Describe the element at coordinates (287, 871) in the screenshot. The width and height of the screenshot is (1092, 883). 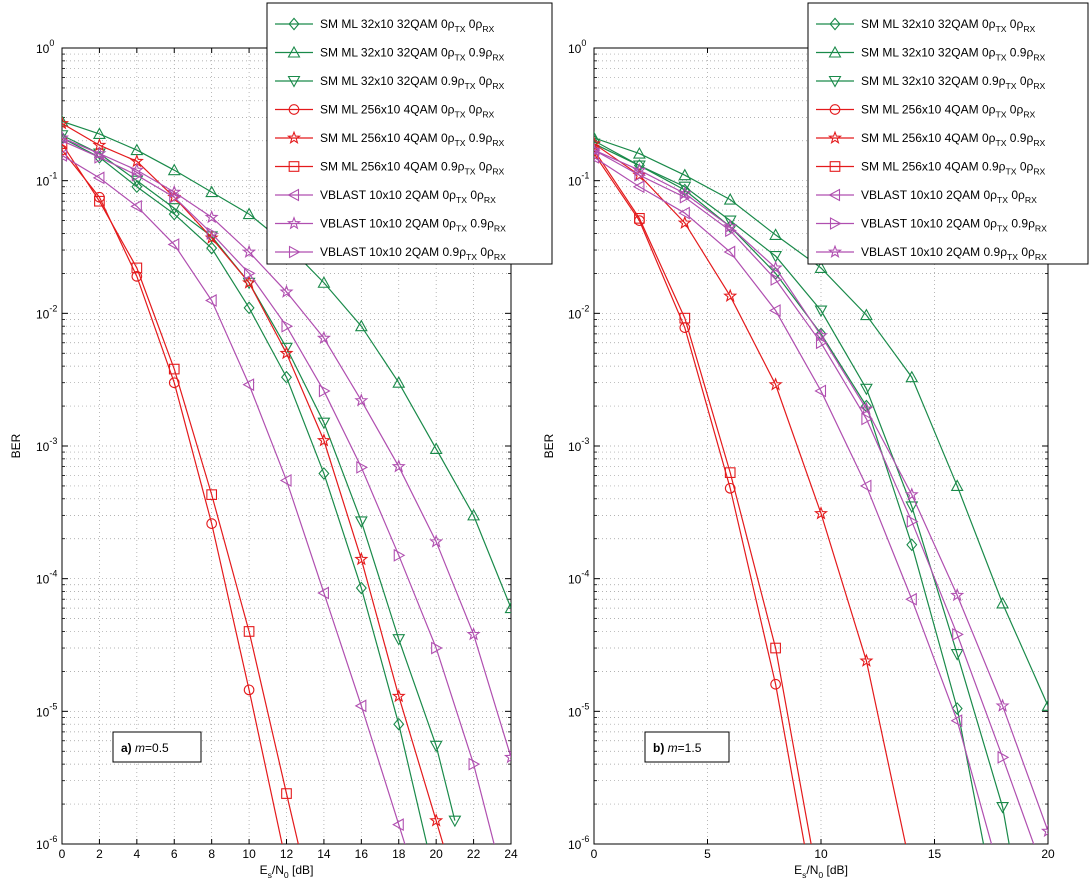
I see `x-axis-label: Es/N0 [dB]` at that location.